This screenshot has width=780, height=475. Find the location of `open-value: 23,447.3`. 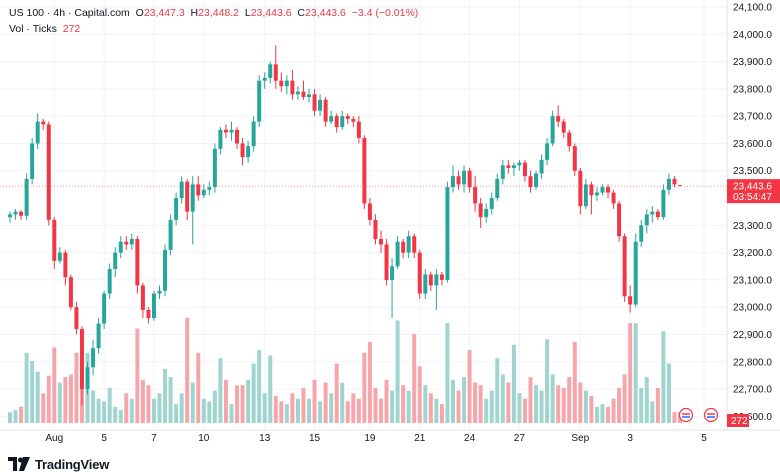

open-value: 23,447.3 is located at coordinates (164, 13).